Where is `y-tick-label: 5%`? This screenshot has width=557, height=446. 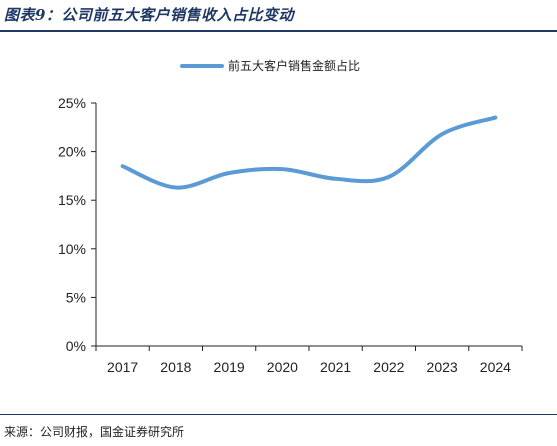 y-tick-label: 5% is located at coordinates (76, 297).